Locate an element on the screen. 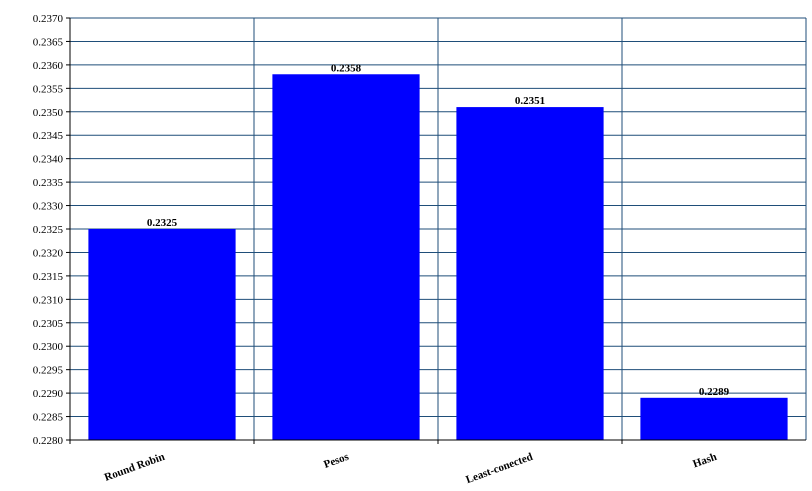  y-tick-label: 0.2365 is located at coordinates (48, 42).